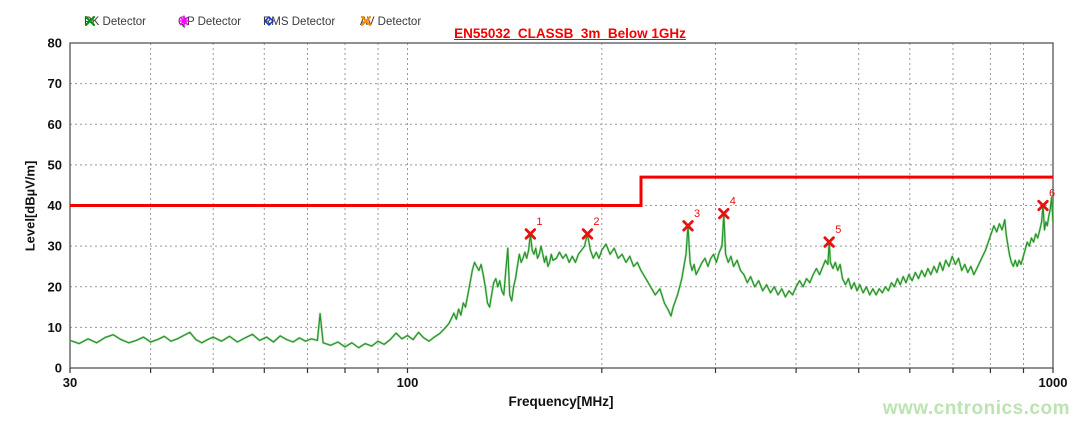 The image size is (1092, 426). What do you see at coordinates (55, 246) in the screenshot?
I see `y-tick-label: 30` at bounding box center [55, 246].